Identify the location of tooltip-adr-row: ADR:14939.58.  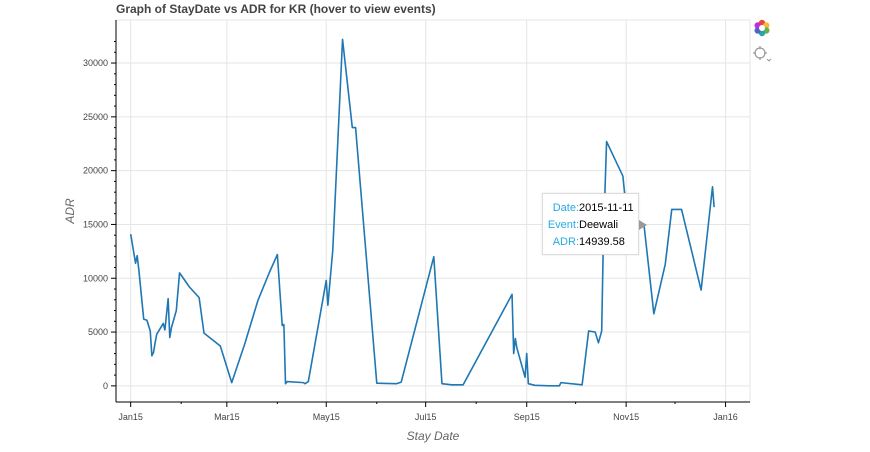
(590, 242).